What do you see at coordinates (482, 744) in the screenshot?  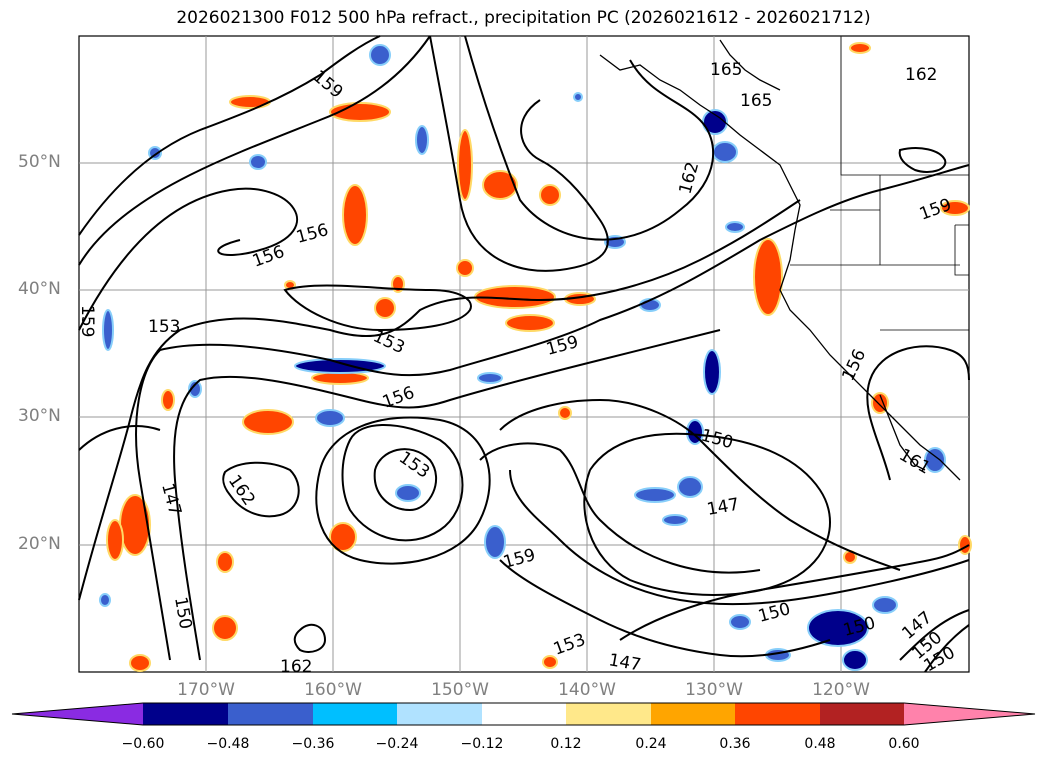 I see `colorbar-tick-label: −0.12` at bounding box center [482, 744].